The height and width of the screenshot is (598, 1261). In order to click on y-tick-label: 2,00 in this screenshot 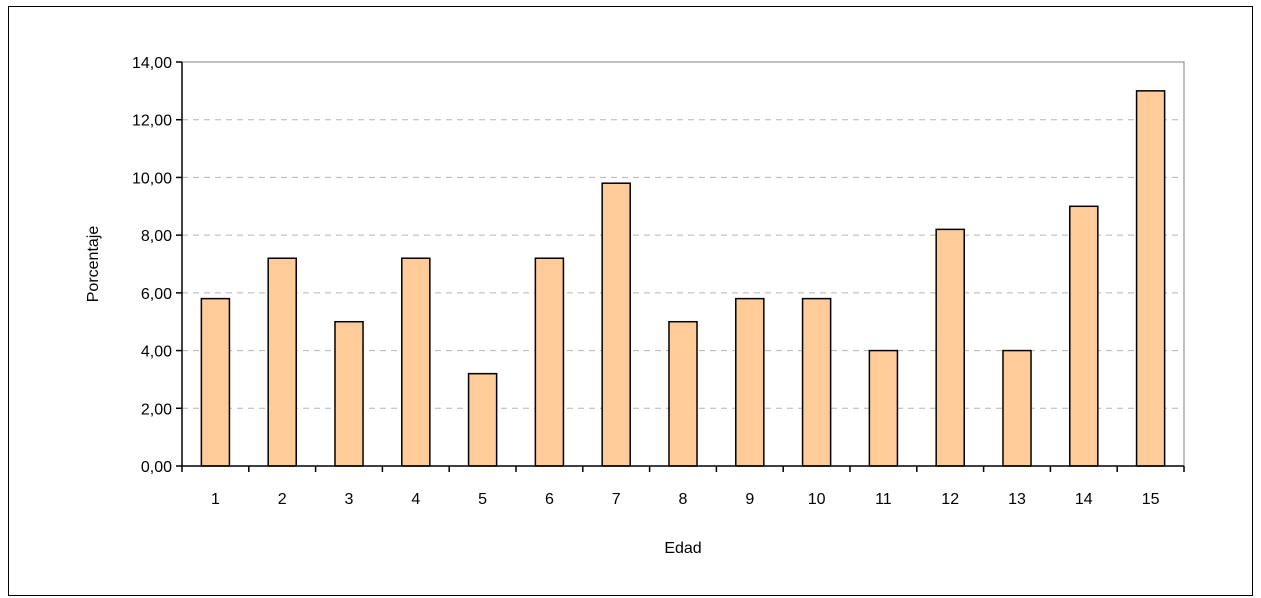, I will do `click(156, 409)`.